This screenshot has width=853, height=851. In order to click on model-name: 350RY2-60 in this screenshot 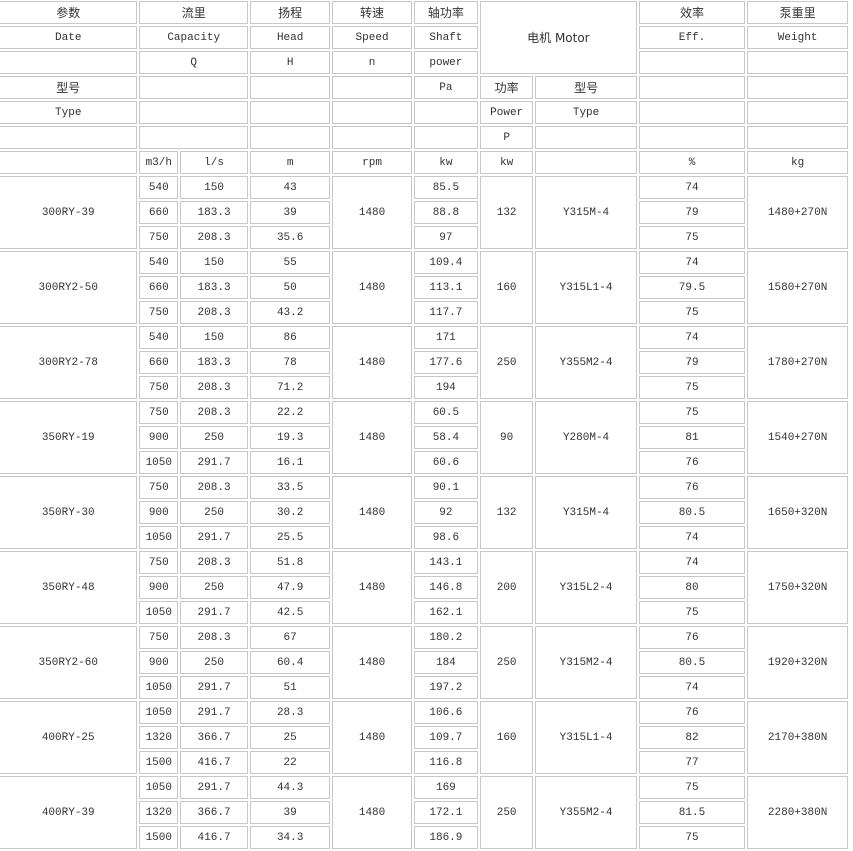, I will do `click(69, 662)`.